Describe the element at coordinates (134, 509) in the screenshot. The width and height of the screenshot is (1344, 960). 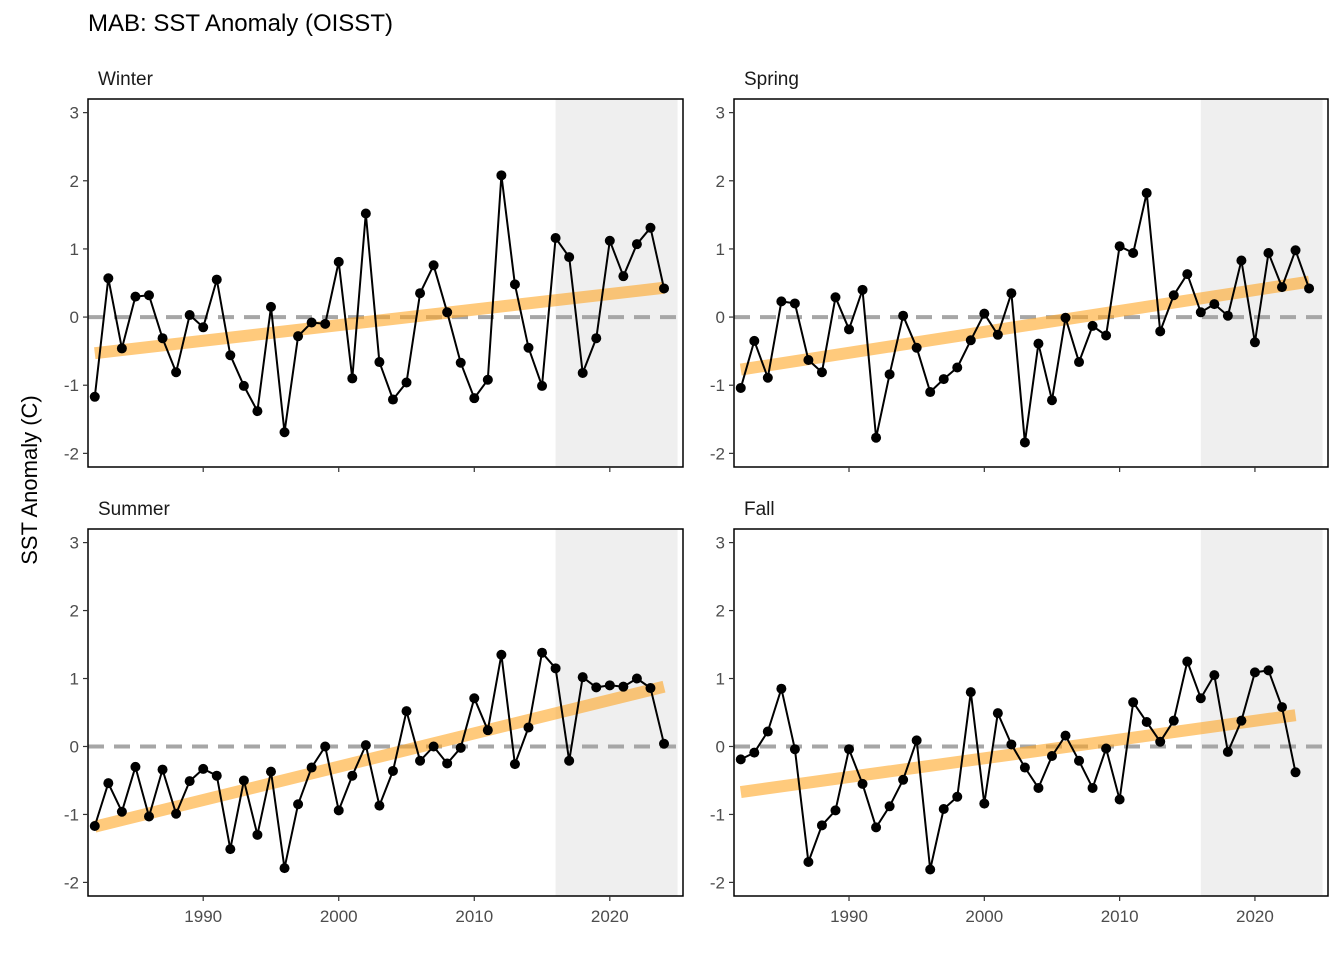
I see `facet-label: Summer` at that location.